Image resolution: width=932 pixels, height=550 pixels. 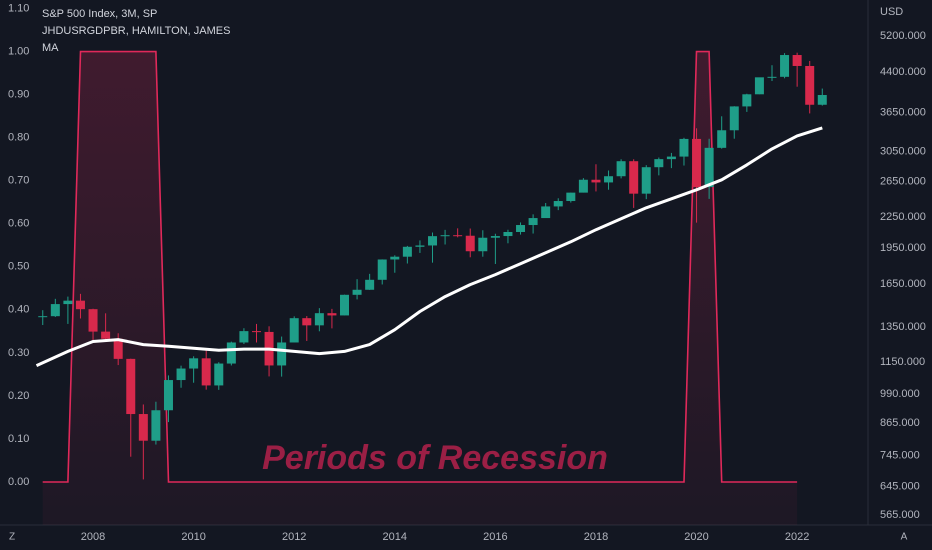 I want to click on y-tick-label: 0.70, so click(x=18, y=181).